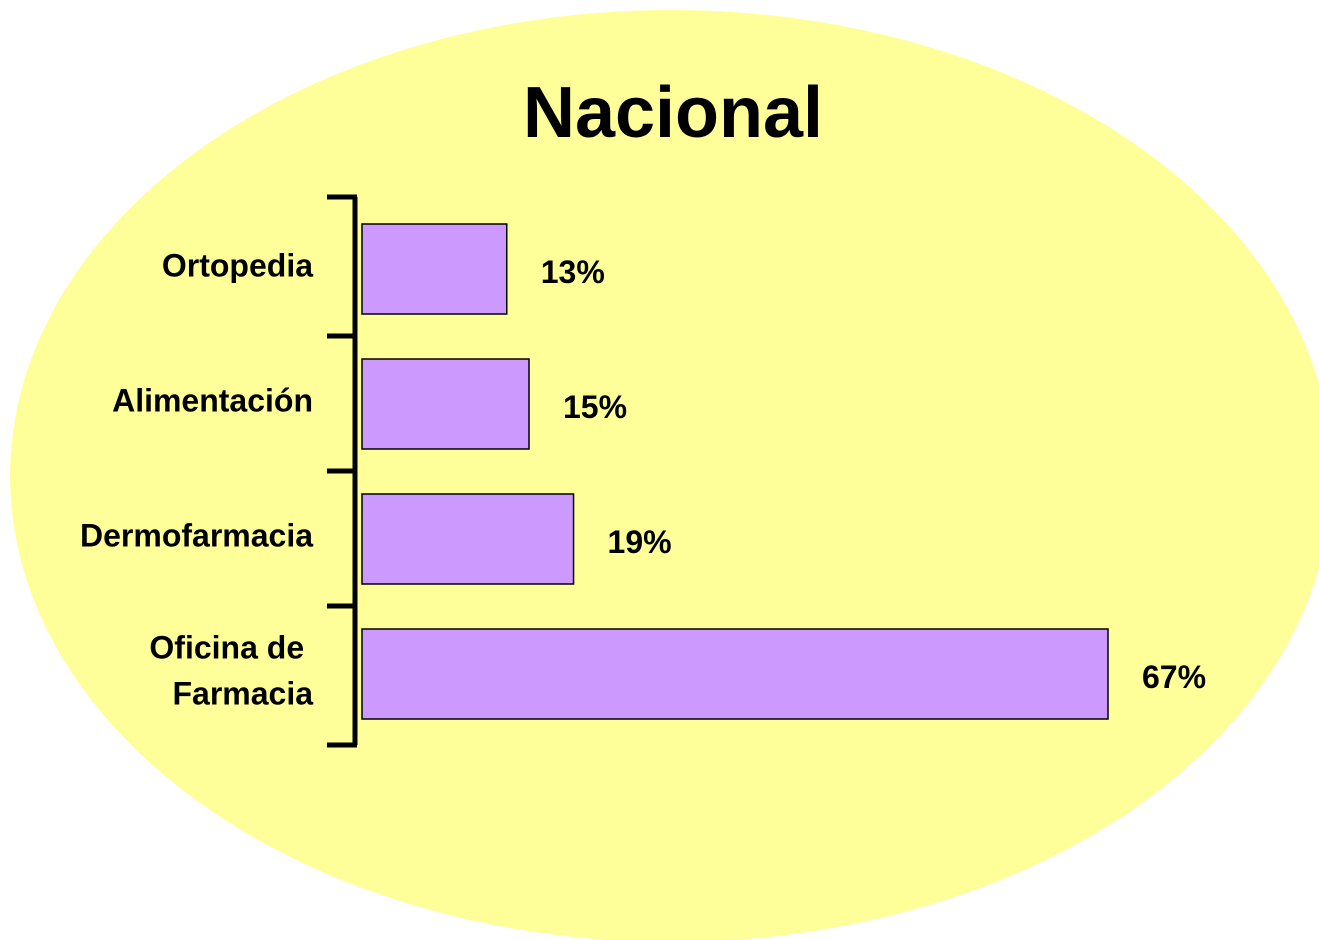  Describe the element at coordinates (231, 671) in the screenshot. I see `category-label: Oficina de Farmacia` at that location.